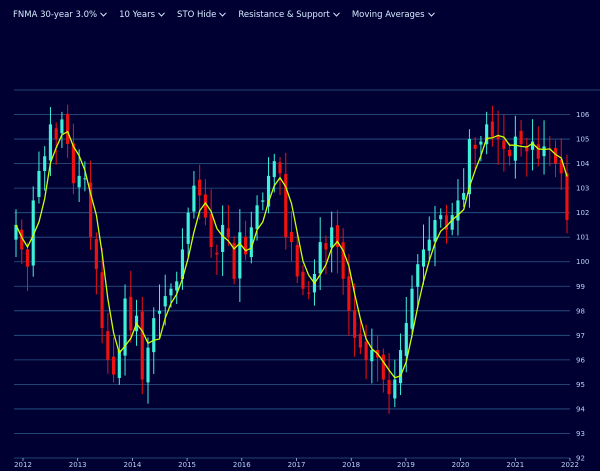 The height and width of the screenshot is (471, 600). I want to click on y-tick-label: 103, so click(582, 189).